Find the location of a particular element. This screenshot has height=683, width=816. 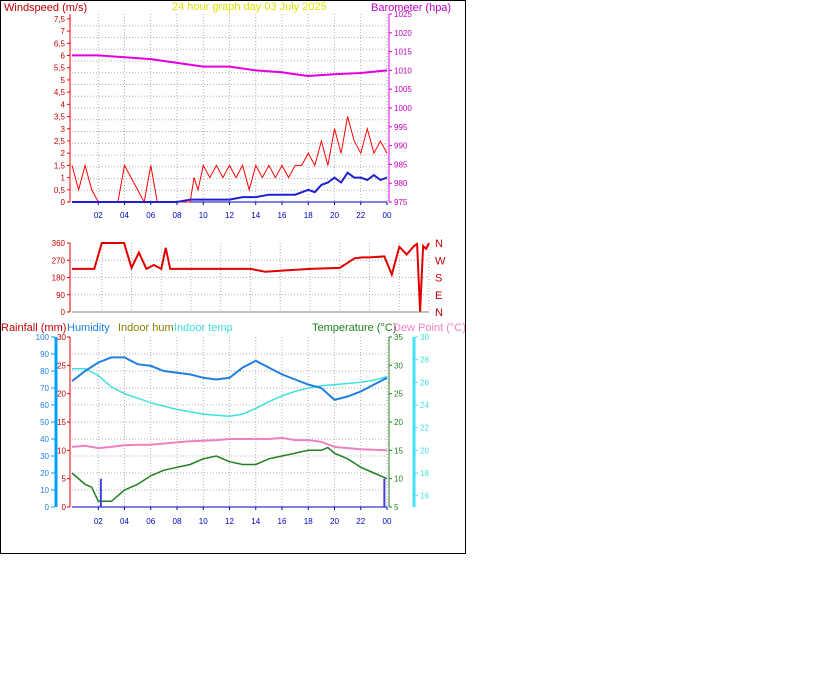

wind-x-tick-label: 18 is located at coordinates (308, 215).